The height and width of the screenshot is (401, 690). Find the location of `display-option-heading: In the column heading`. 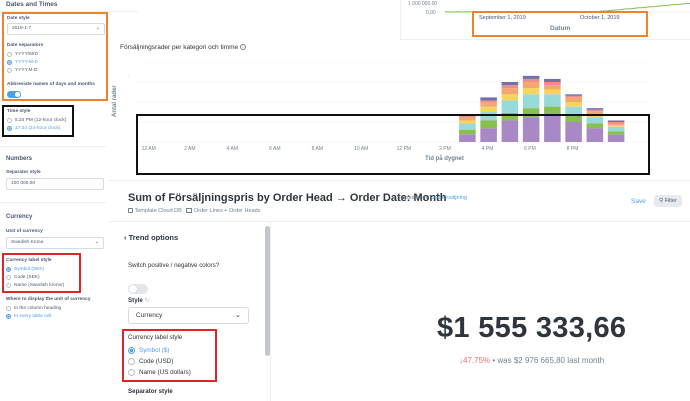

display-option-heading: In the column heading is located at coordinates (33, 308).